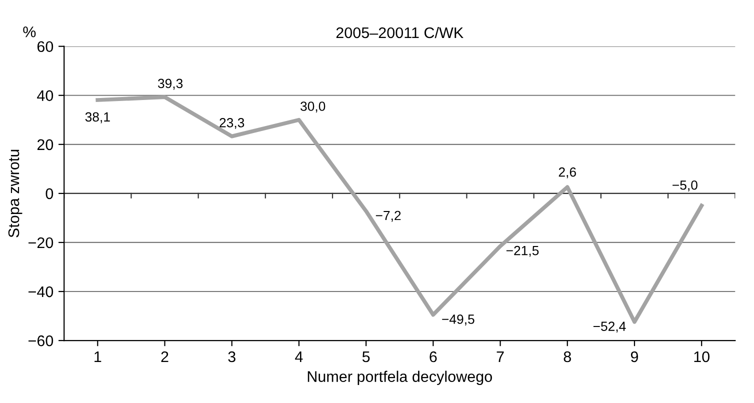  I want to click on x-tick-label: 2, so click(164, 356).